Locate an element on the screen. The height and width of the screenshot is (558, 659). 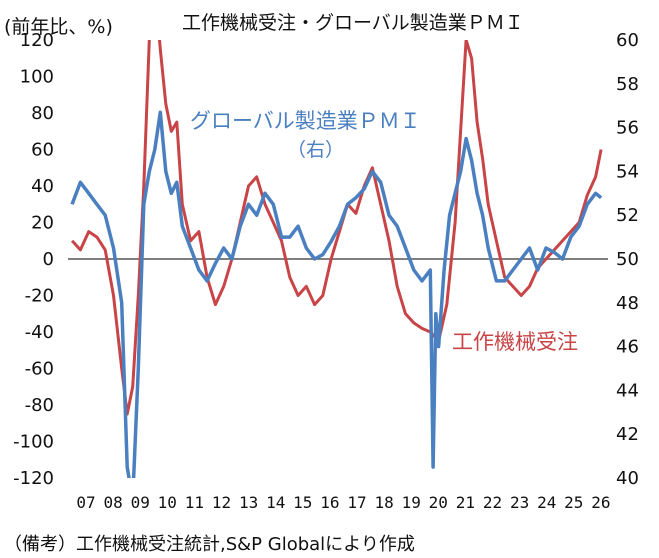
x-tick-label: 09 is located at coordinates (140, 502).